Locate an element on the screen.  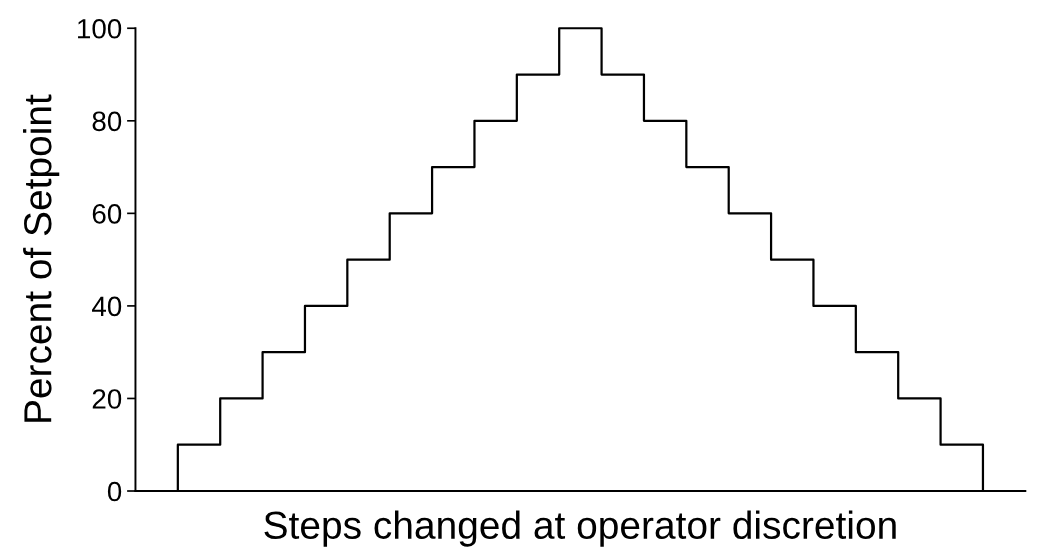
y-tick-label: 0 is located at coordinates (114, 491).